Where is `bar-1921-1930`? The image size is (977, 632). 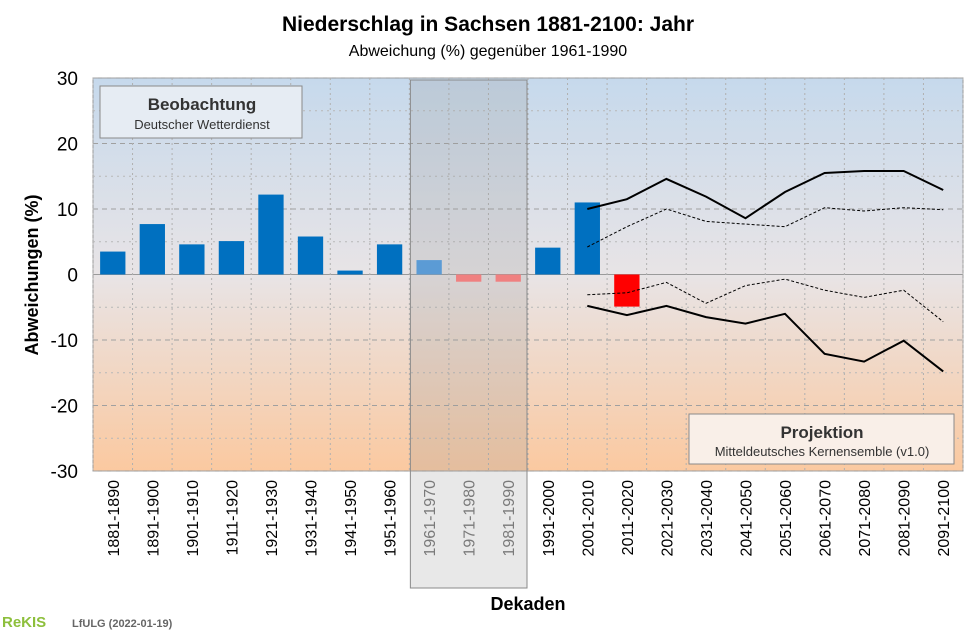
bar-1921-1930 is located at coordinates (271, 234).